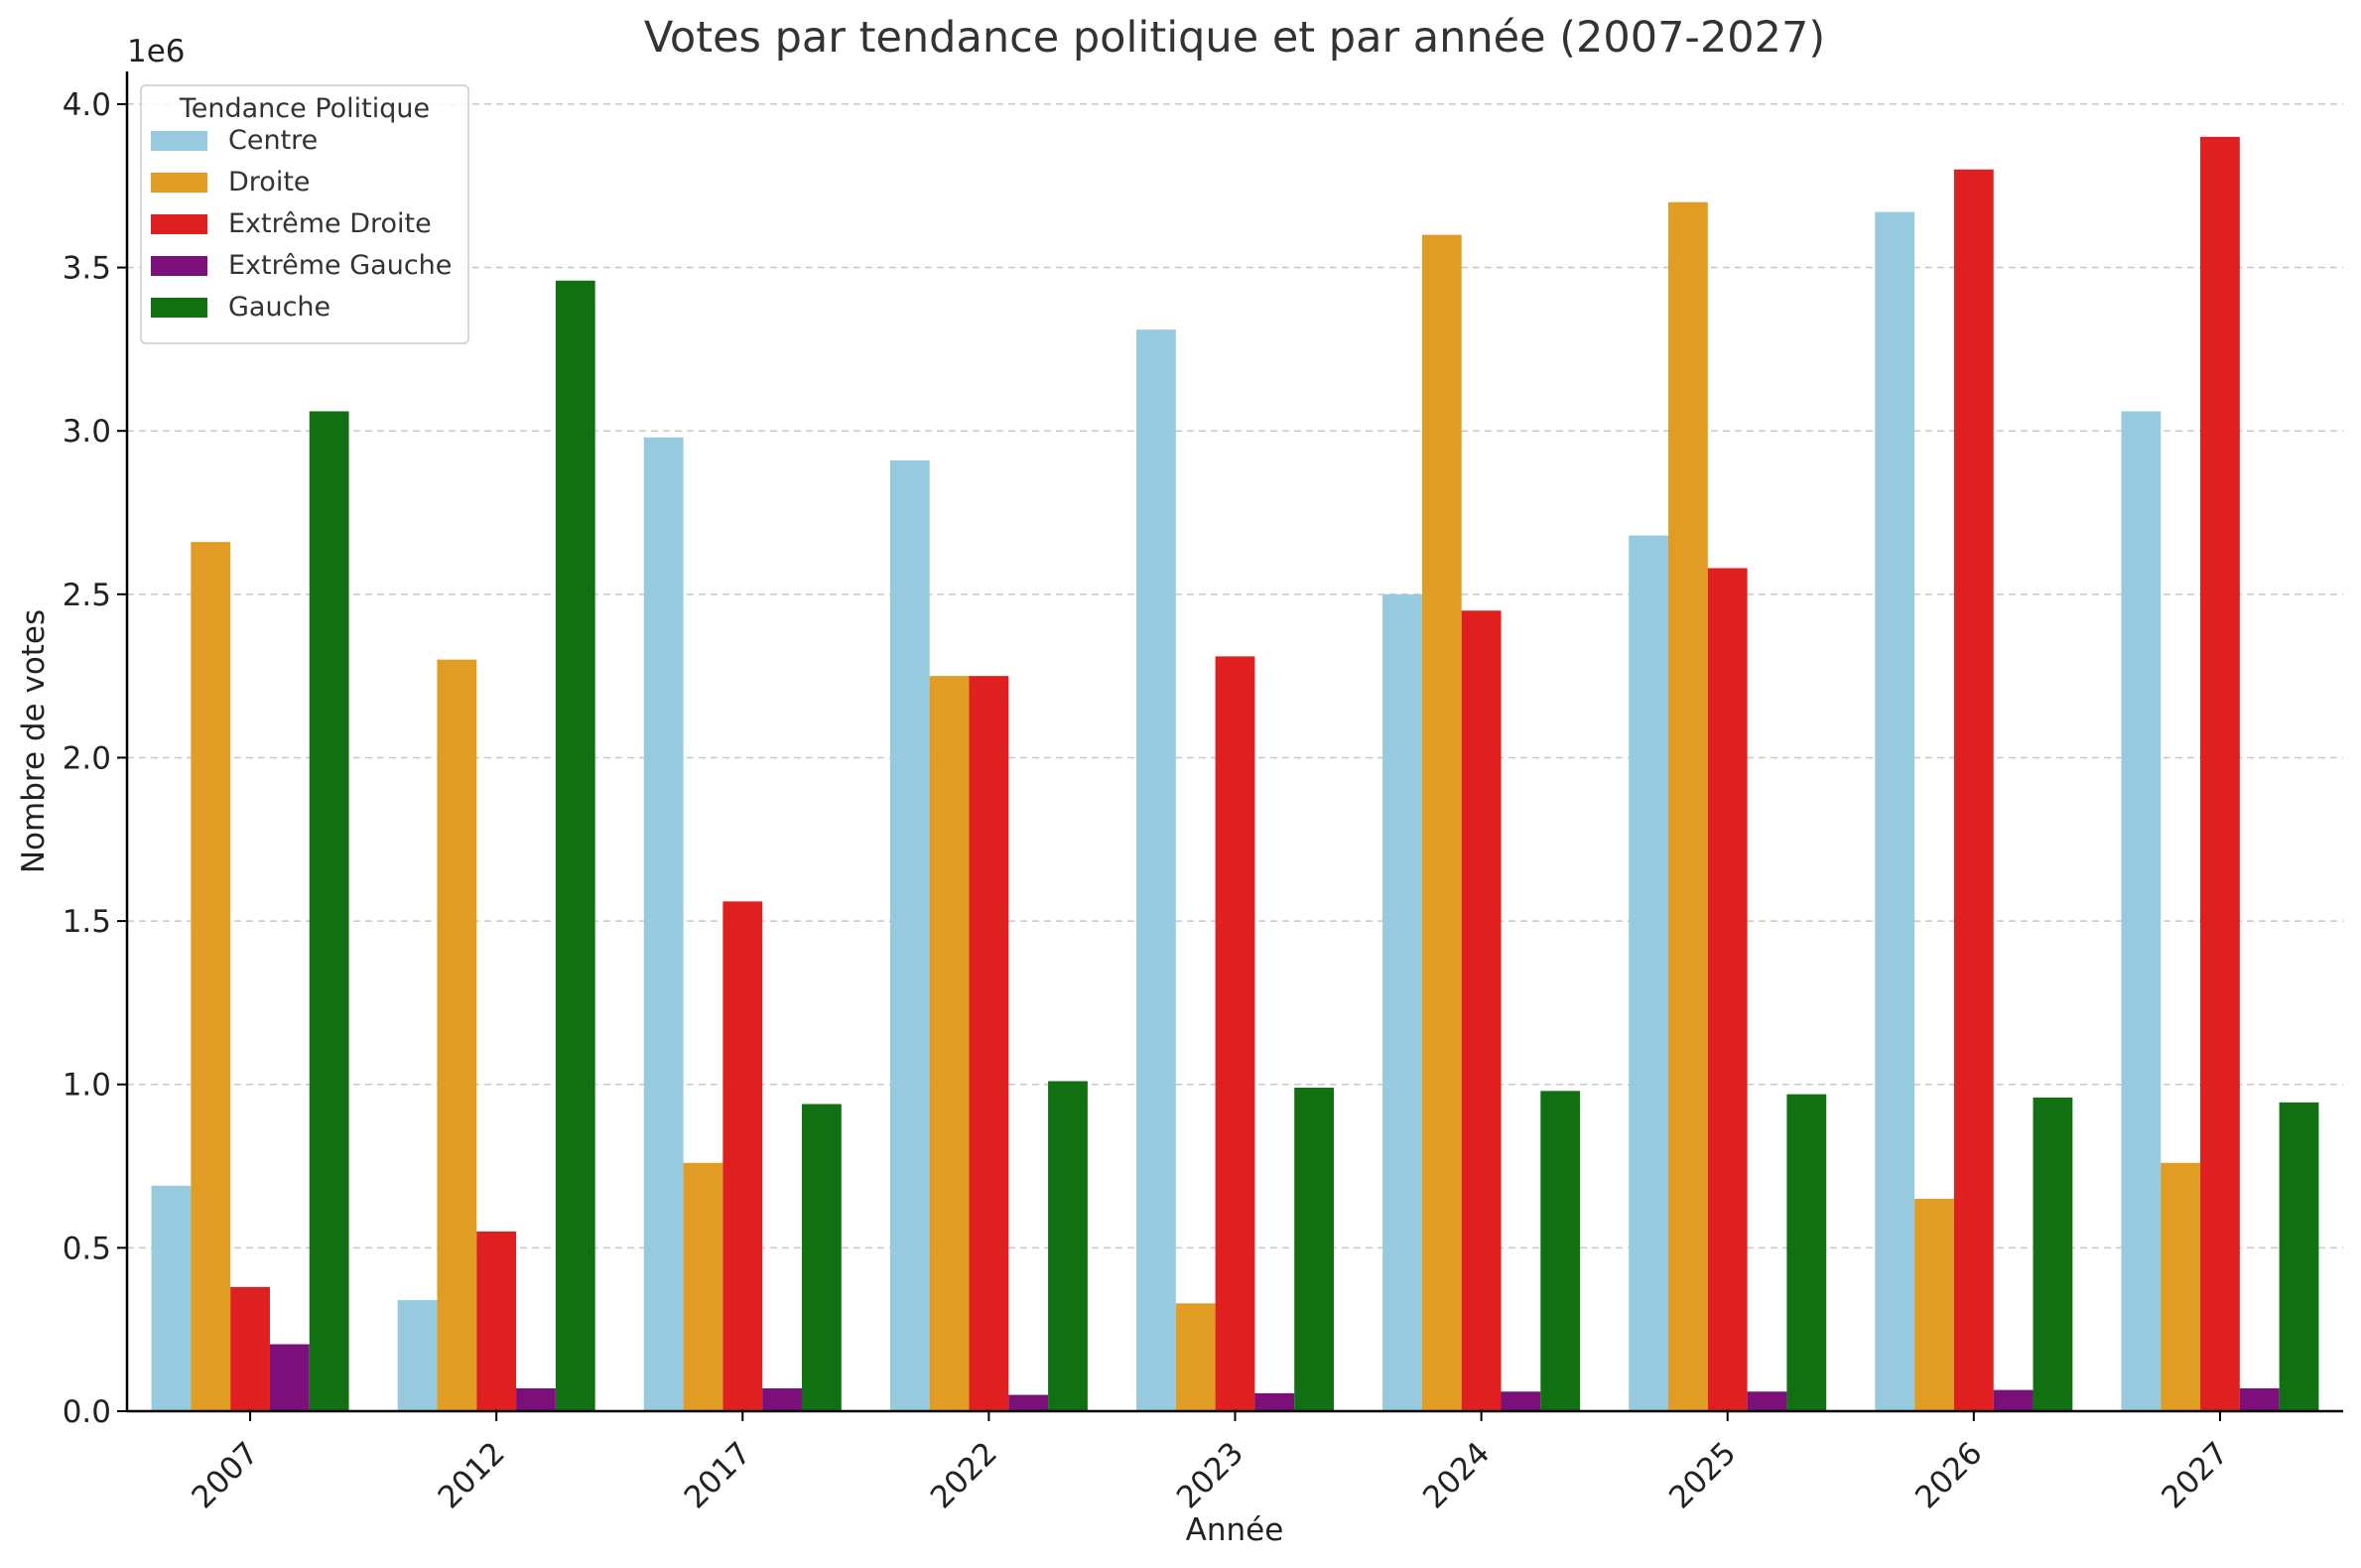 The height and width of the screenshot is (1568, 2361). Describe the element at coordinates (225, 1475) in the screenshot. I see `x-tick-label: 2007` at that location.